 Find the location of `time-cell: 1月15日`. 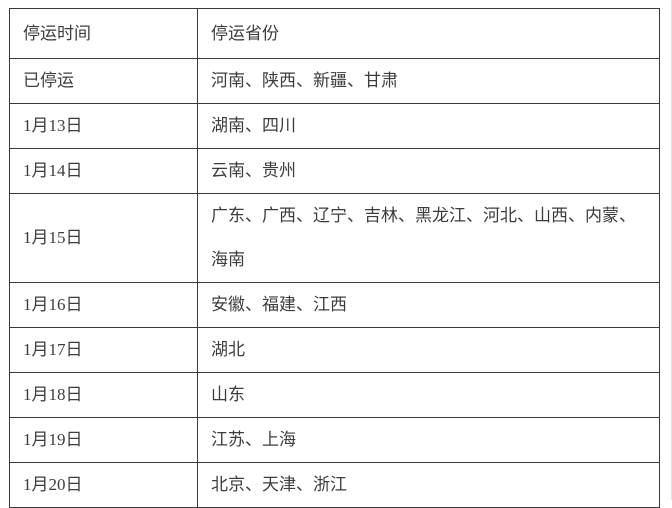

time-cell: 1月15日 is located at coordinates (103, 238).